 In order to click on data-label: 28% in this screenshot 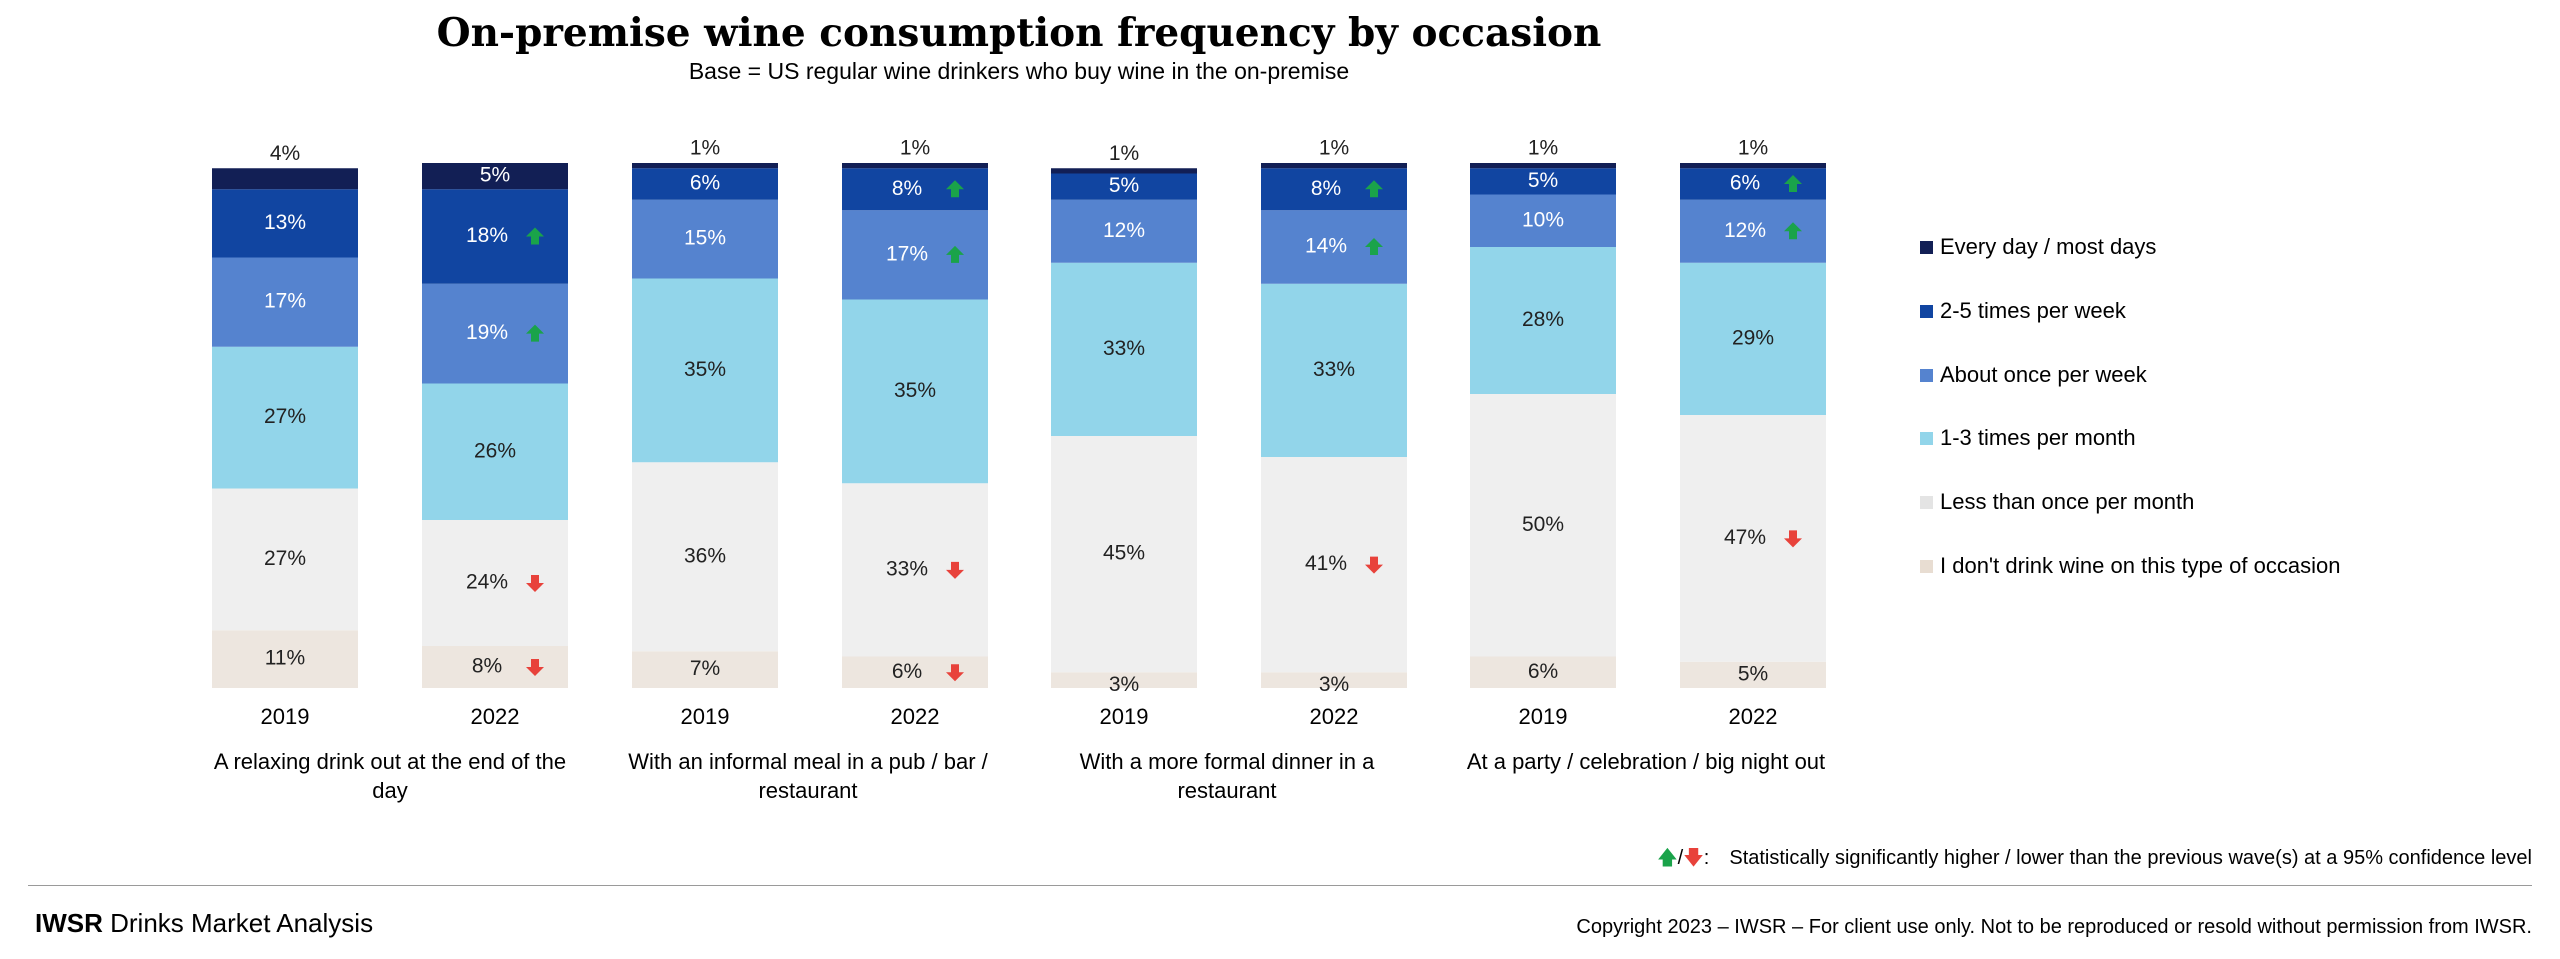, I will do `click(1543, 319)`.